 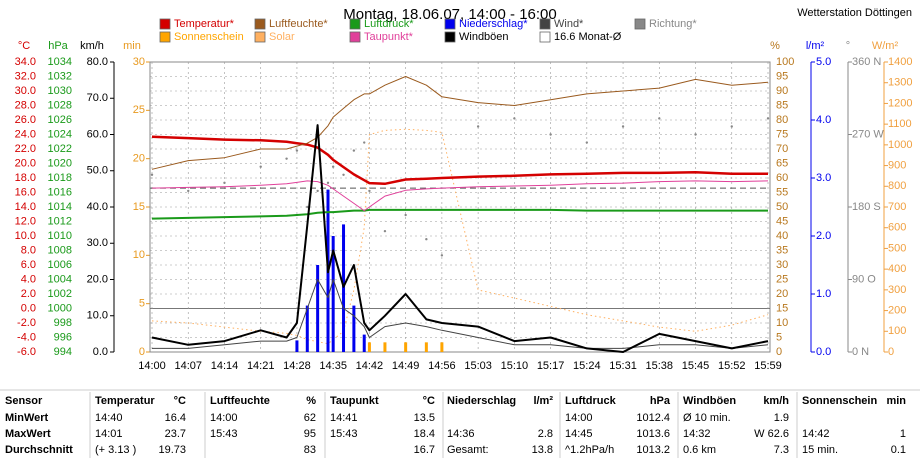 What do you see at coordinates (782, 265) in the screenshot?
I see `y-tick-label: 30` at bounding box center [782, 265].